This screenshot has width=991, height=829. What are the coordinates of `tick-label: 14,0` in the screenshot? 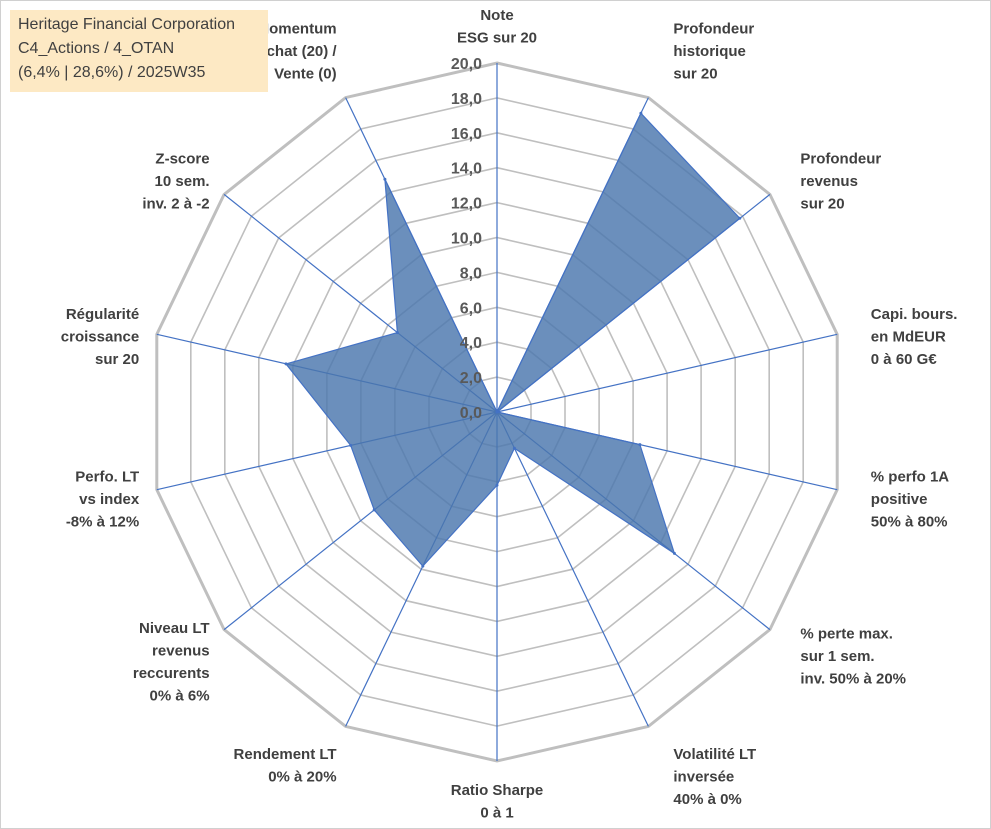 It's located at (466, 169).